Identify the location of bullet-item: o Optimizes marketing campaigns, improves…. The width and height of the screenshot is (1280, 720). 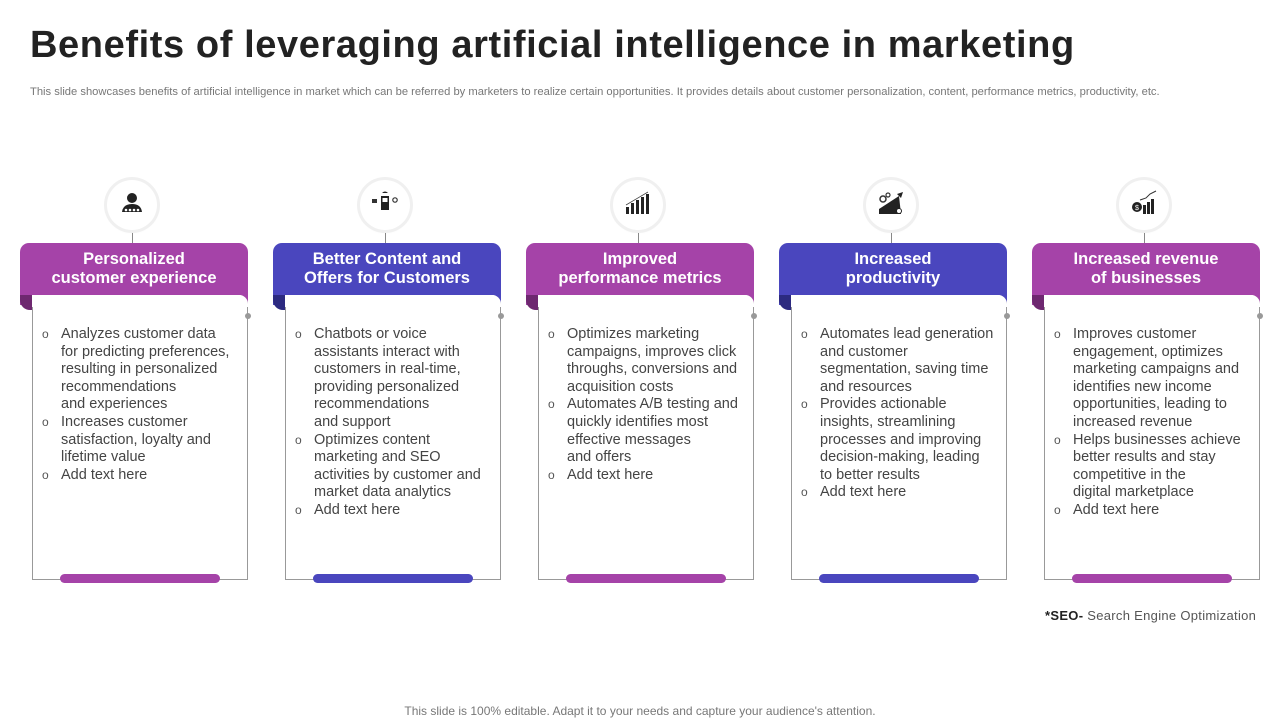
(648, 361).